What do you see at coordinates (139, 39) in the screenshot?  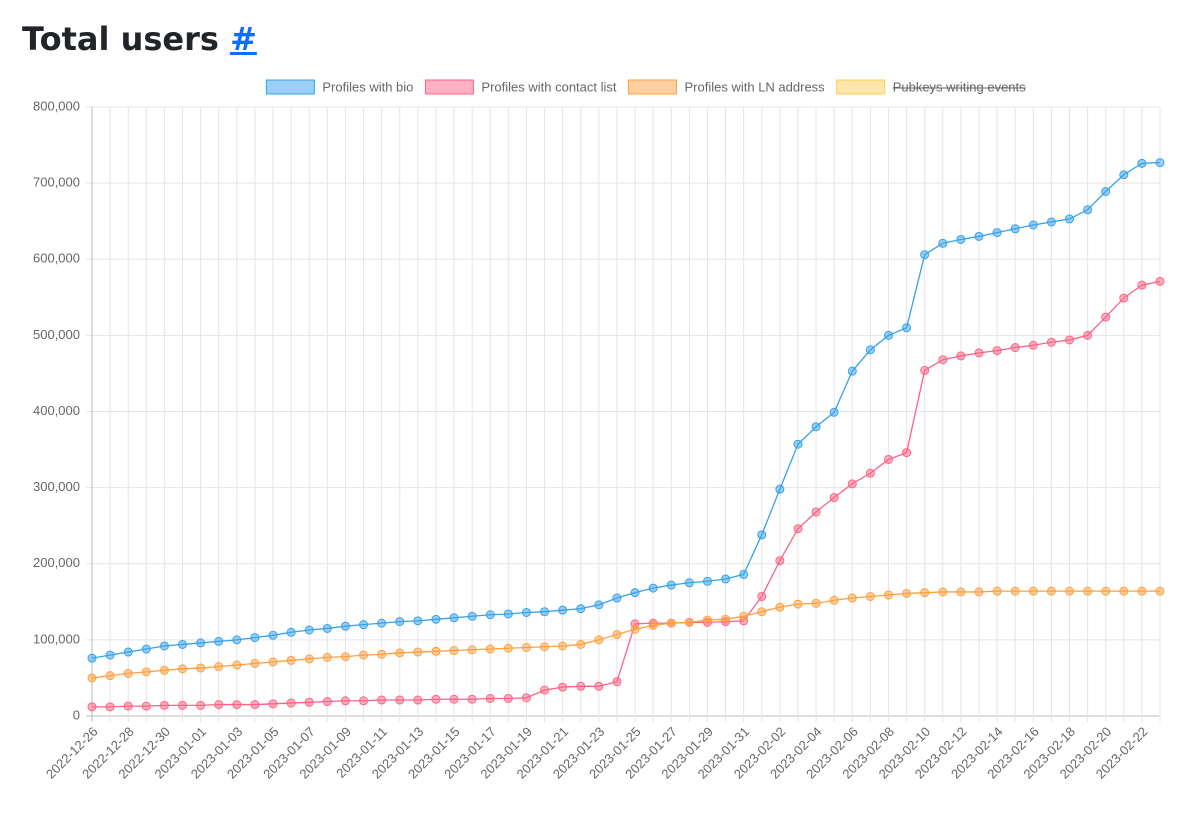 I see `heading: Total users #` at bounding box center [139, 39].